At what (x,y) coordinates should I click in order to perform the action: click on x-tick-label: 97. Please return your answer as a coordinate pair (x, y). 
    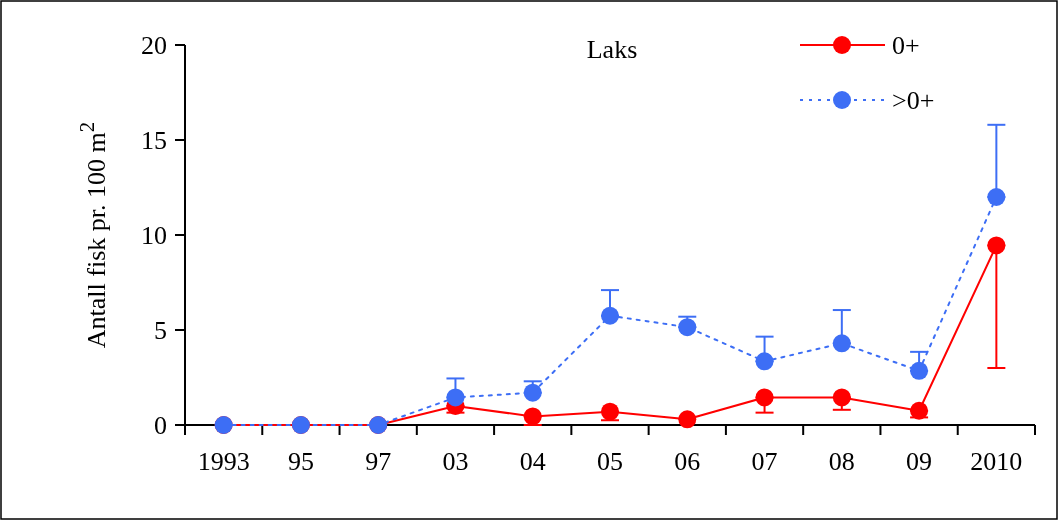
    Looking at the image, I should click on (378, 461).